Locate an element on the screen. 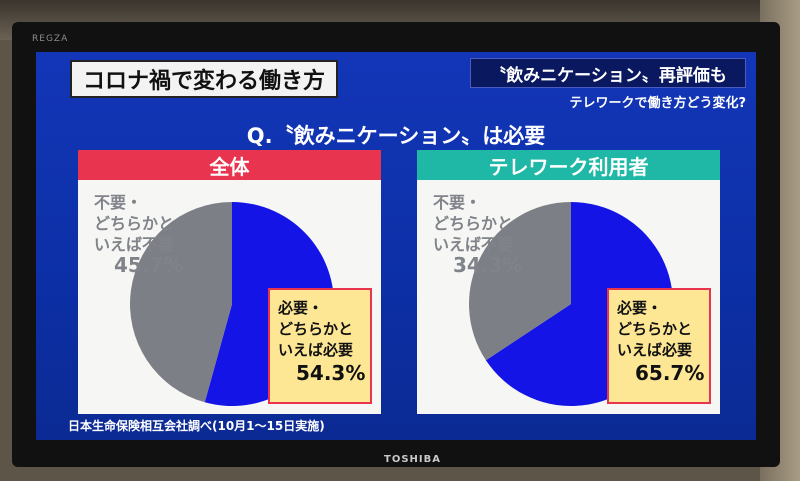 Image resolution: width=800 pixels, height=481 pixels. broadcast-title: コロナ禍で変わる働き方 is located at coordinates (204, 79).